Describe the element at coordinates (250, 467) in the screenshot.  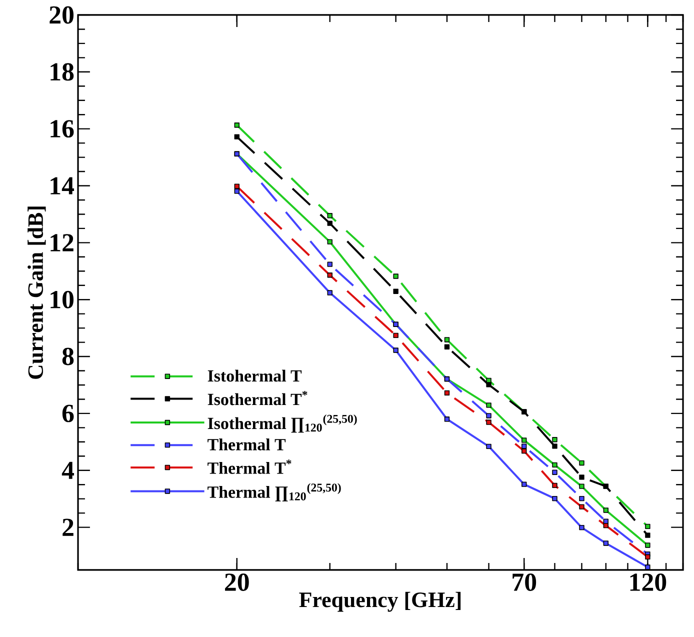
I see `legend-label: Thermal T$^{*}$` at that location.